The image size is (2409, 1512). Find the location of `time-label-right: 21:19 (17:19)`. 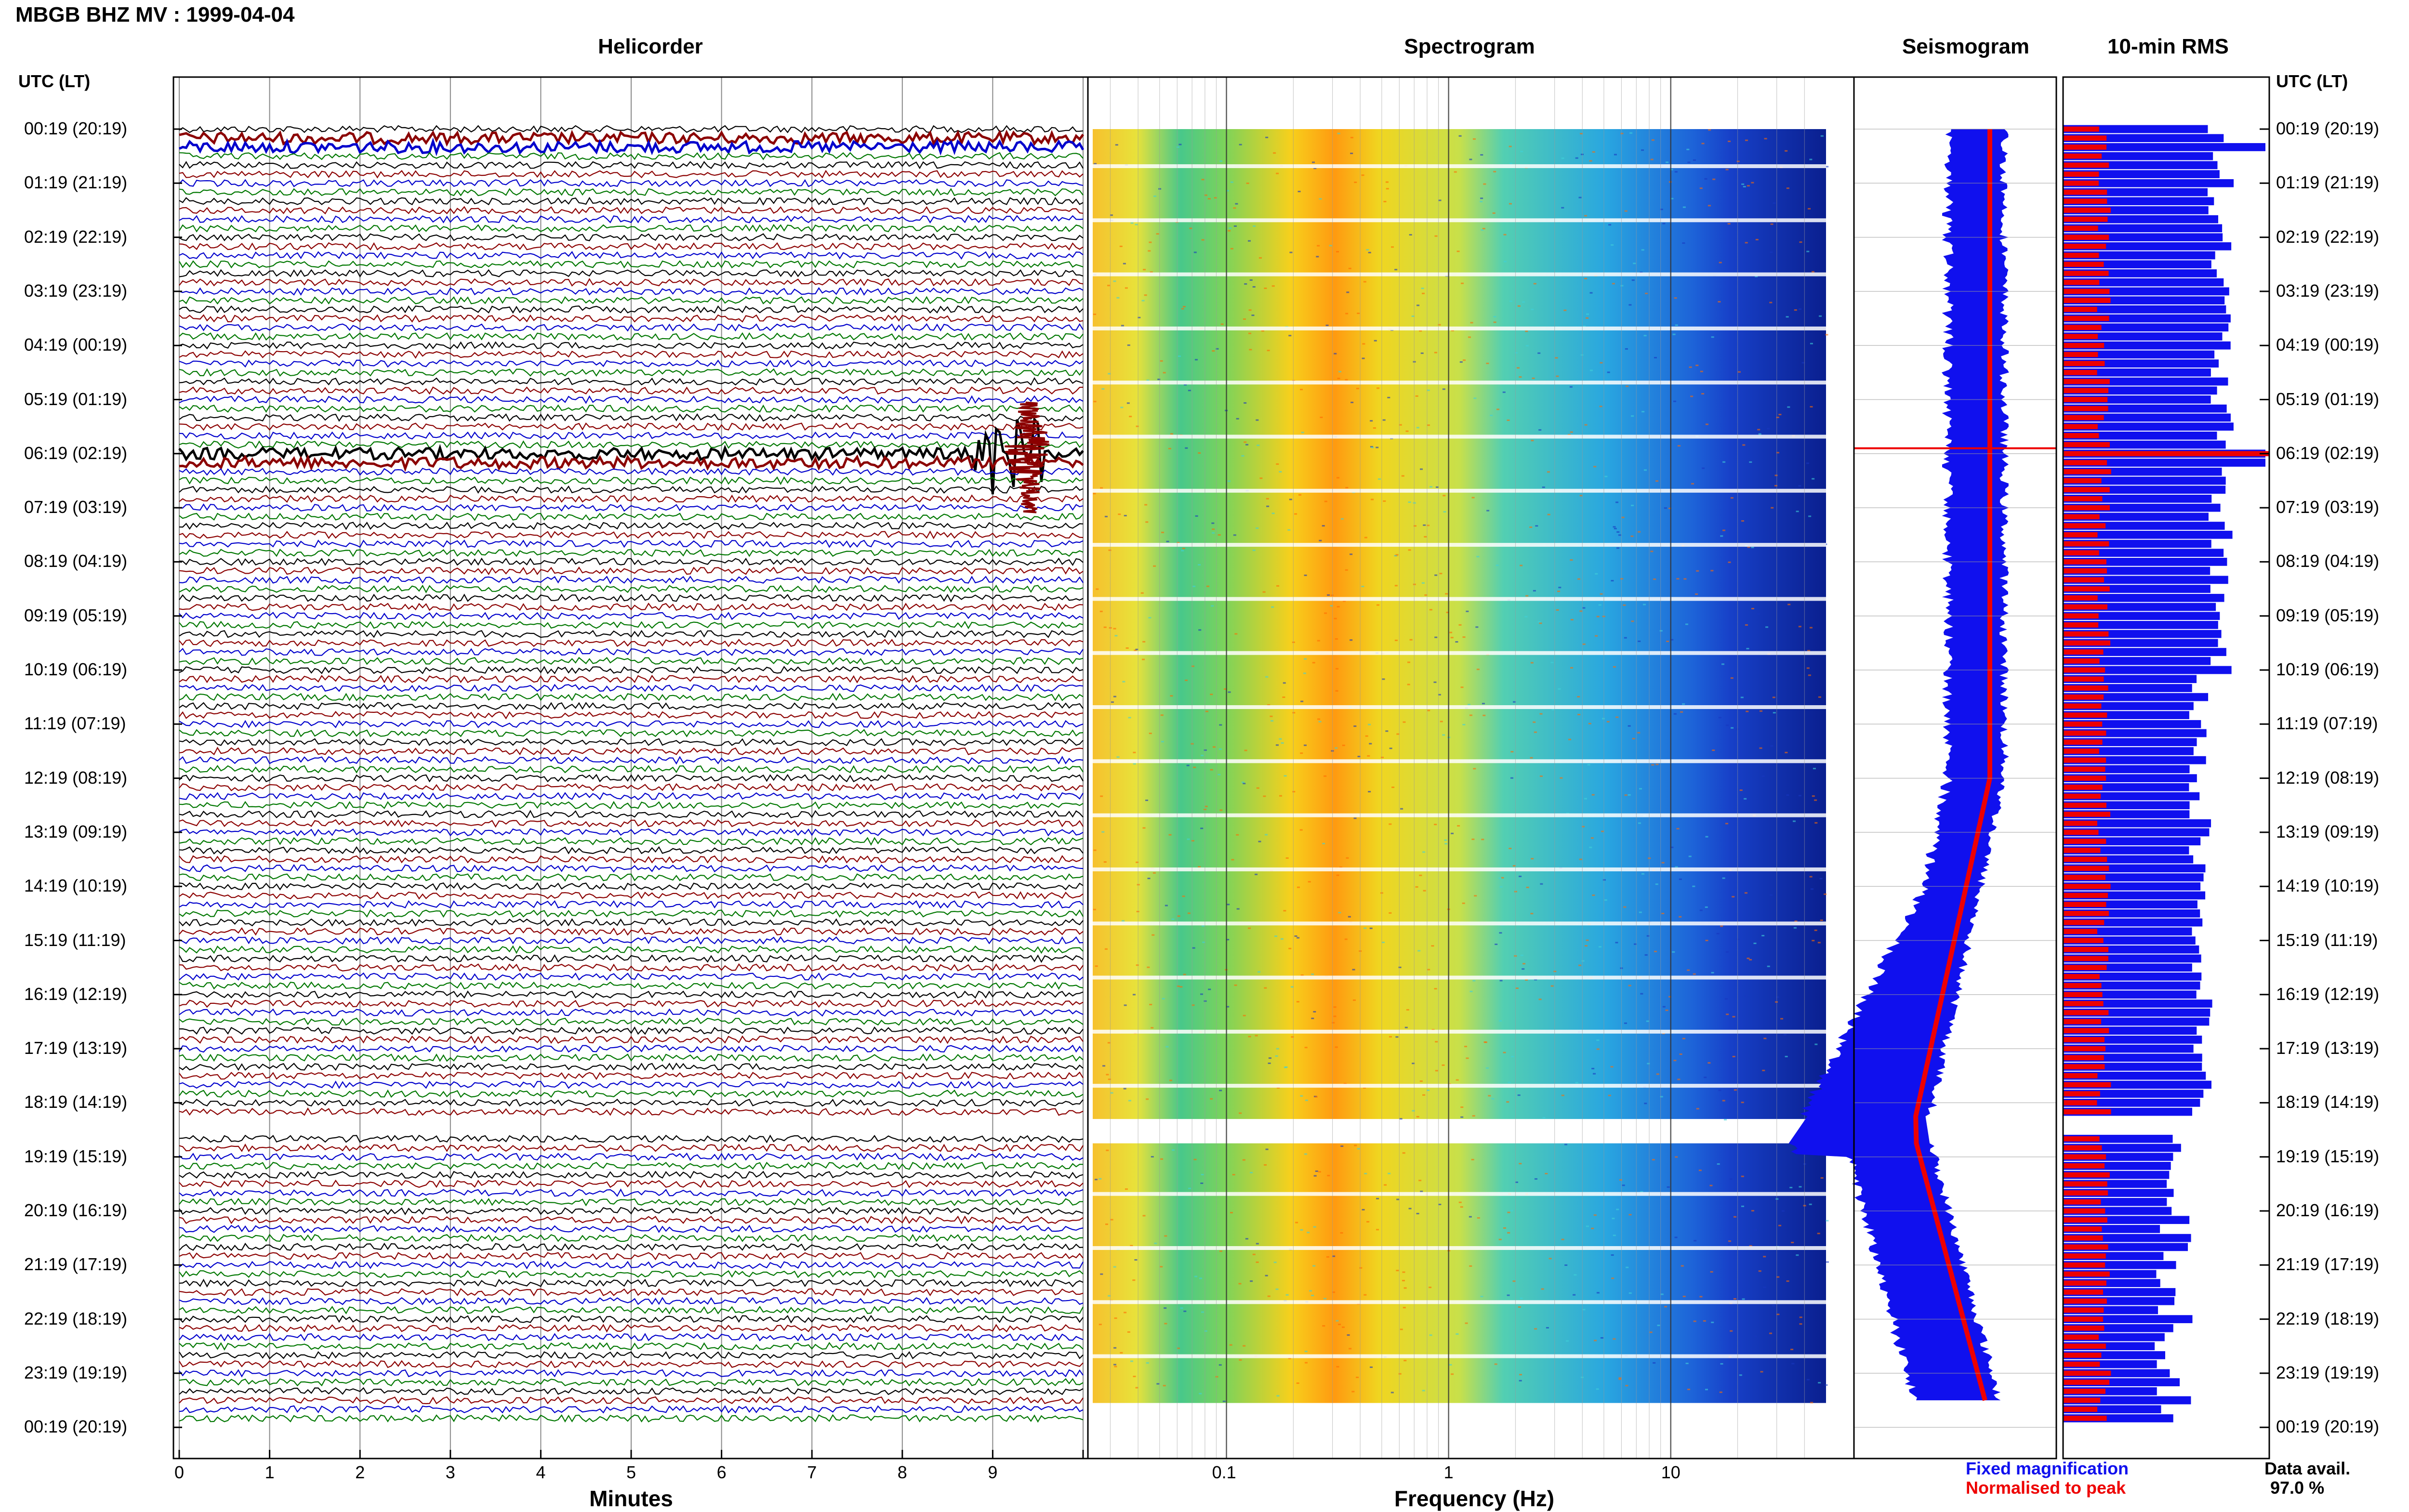

time-label-right: 21:19 (17:19) is located at coordinates (2328, 1264).